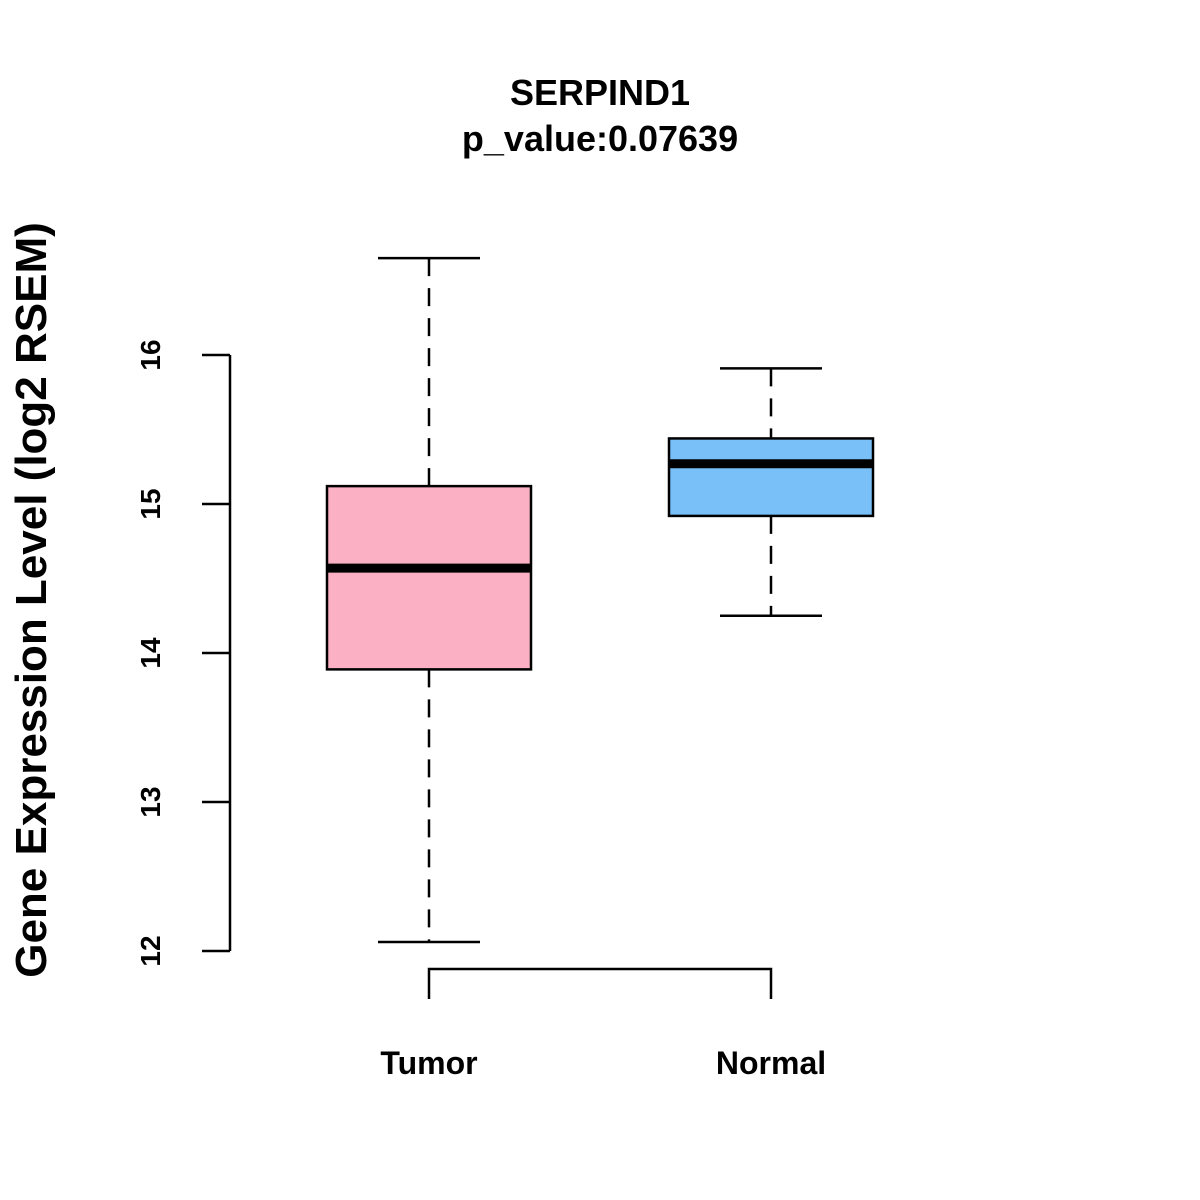 This screenshot has width=1200, height=1200. Describe the element at coordinates (428, 1063) in the screenshot. I see `category-label-tumor: Tumor` at that location.